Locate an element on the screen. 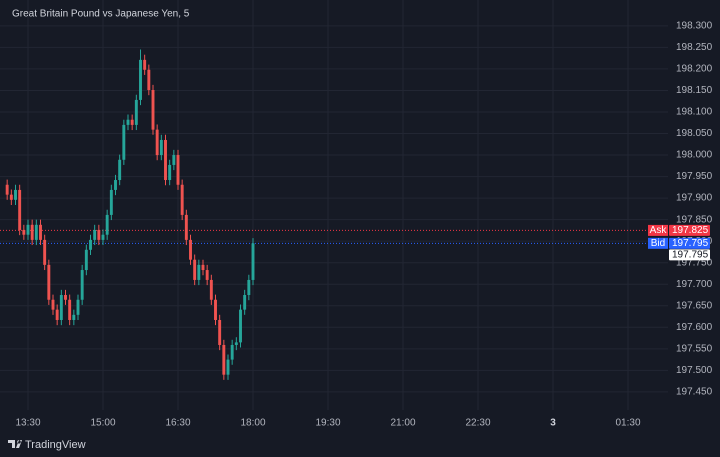  y-tick-label: 197.950 is located at coordinates (694, 176).